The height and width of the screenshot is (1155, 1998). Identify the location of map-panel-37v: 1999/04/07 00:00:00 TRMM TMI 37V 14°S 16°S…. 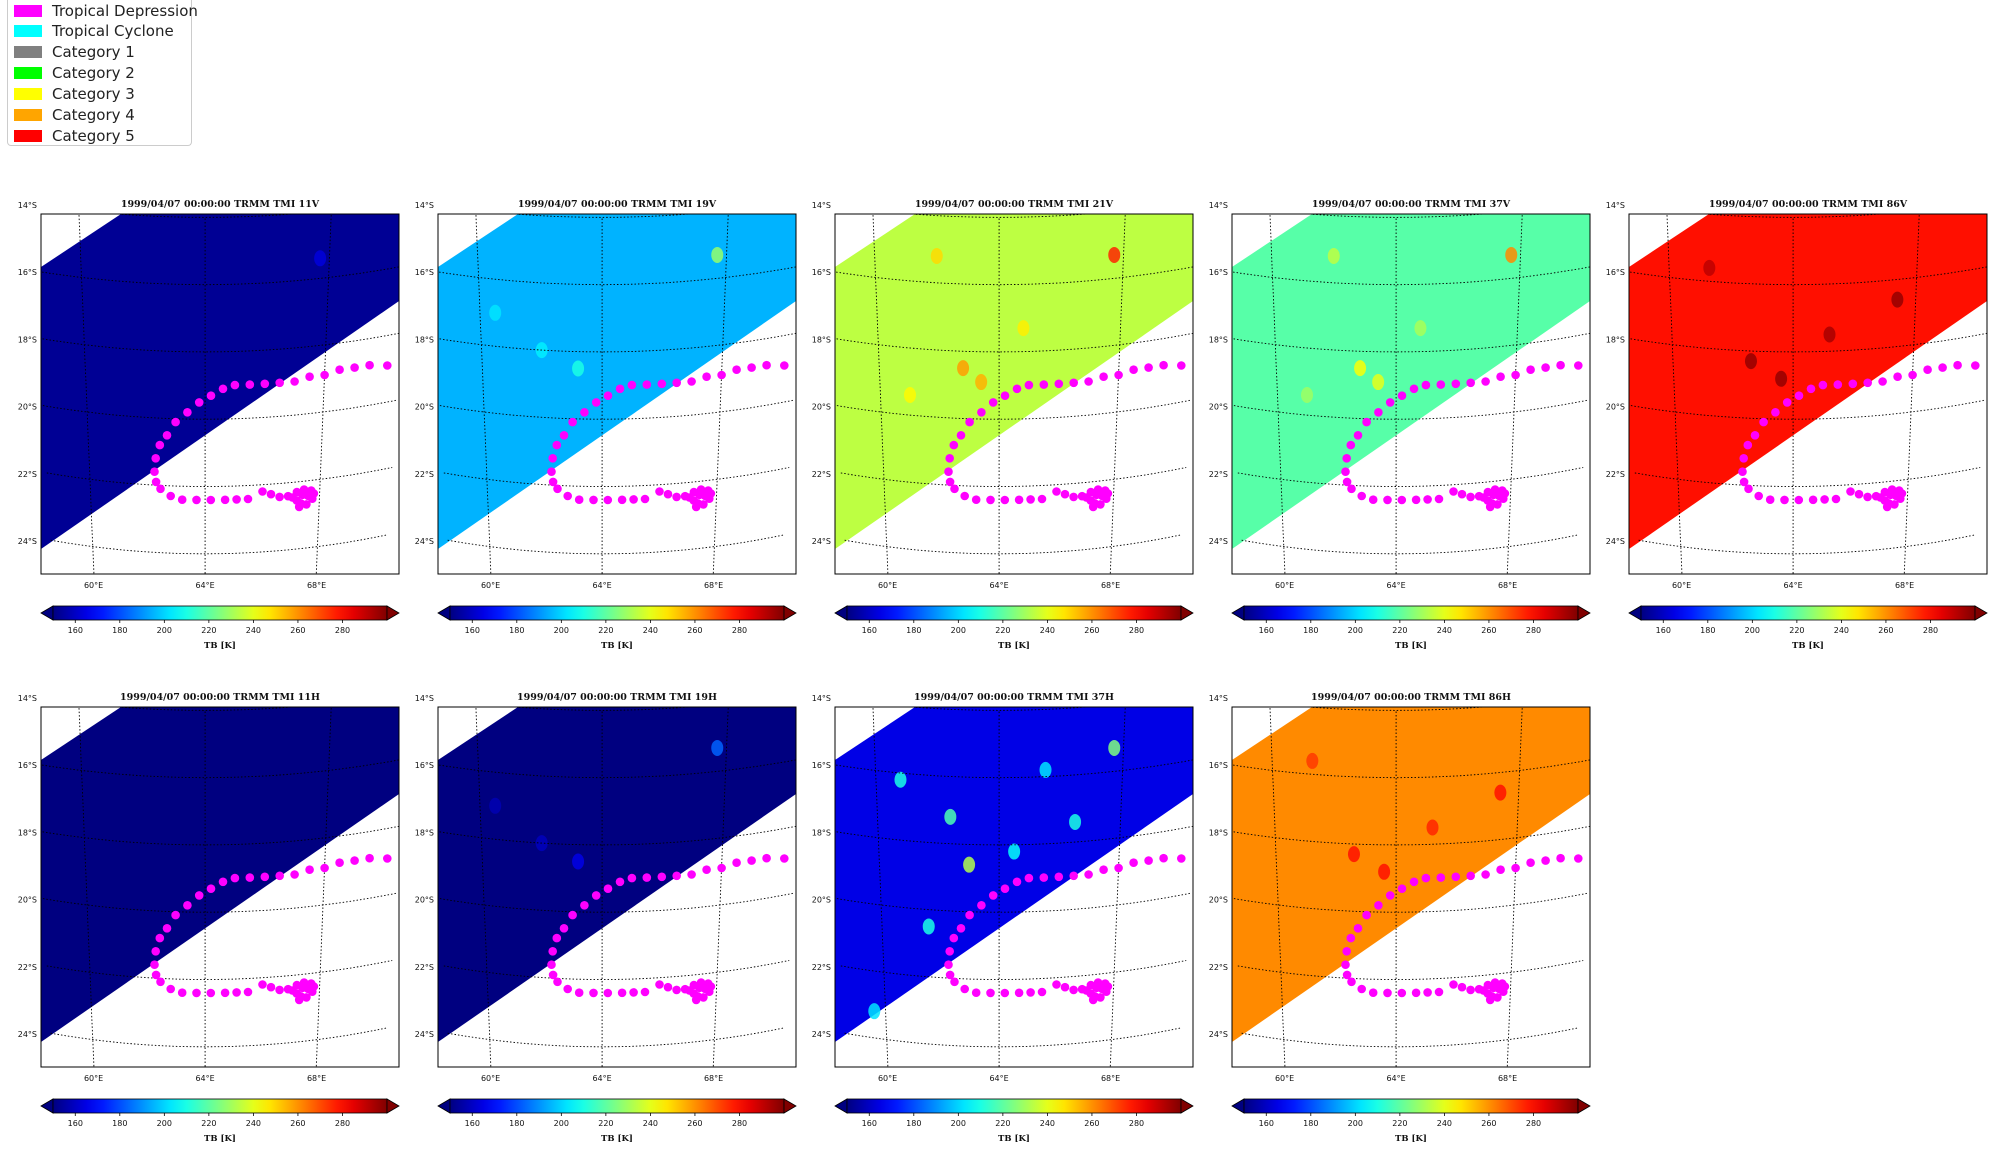
(1400, 425).